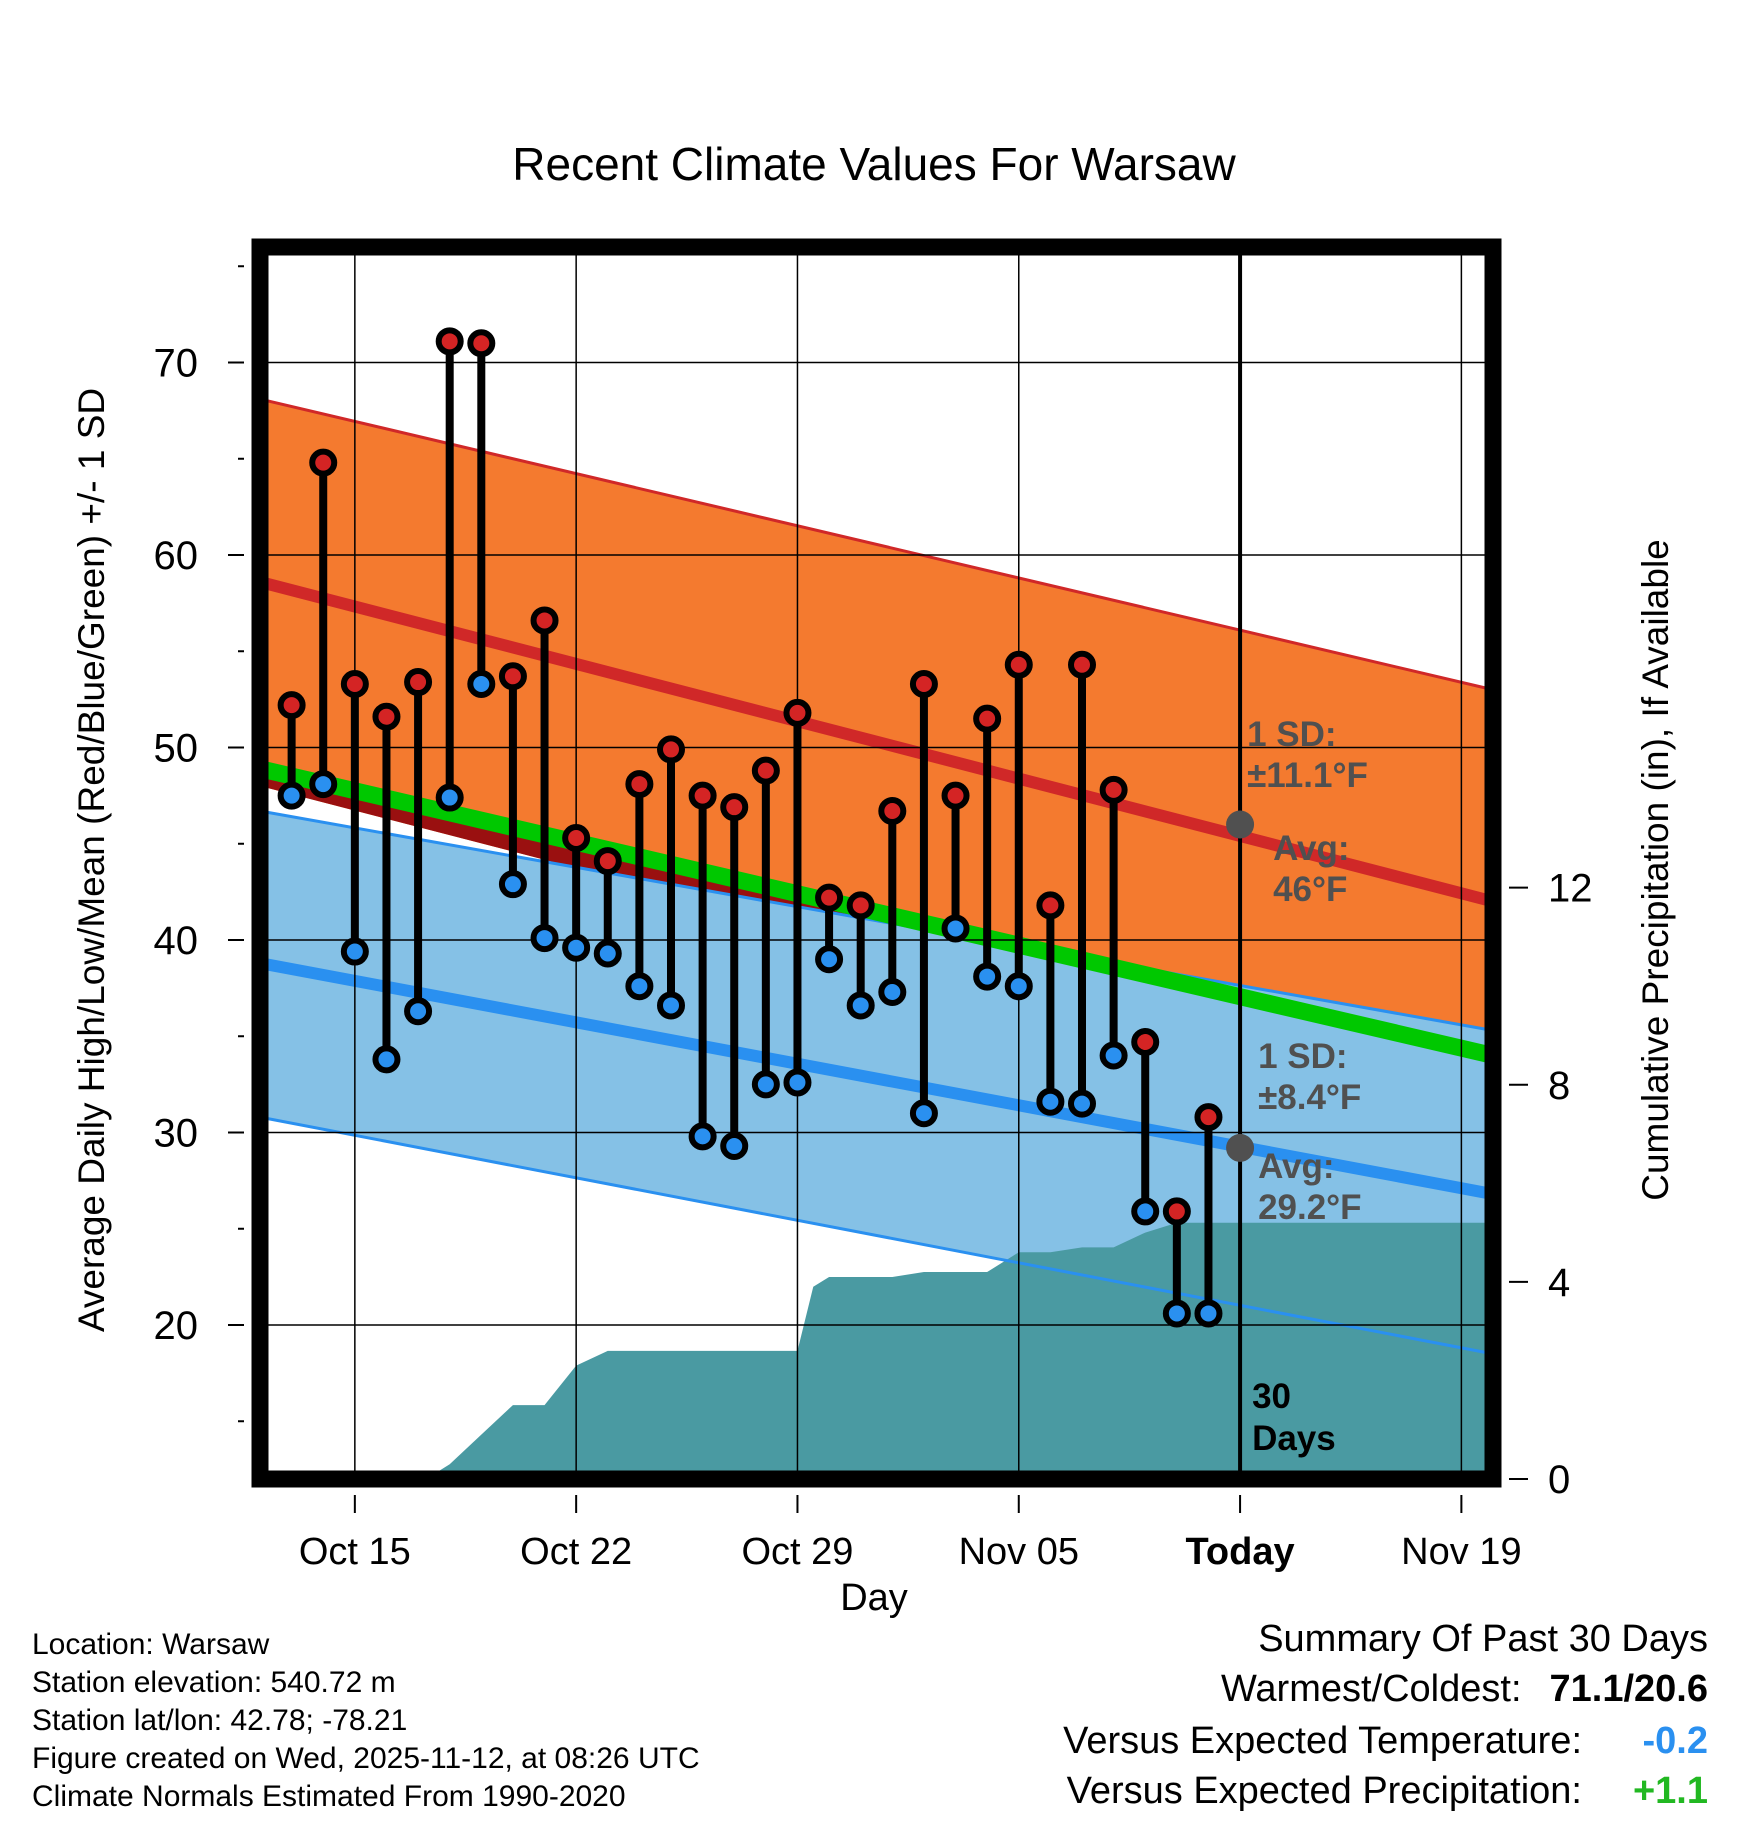 This screenshot has width=1748, height=1828. I want to click on precip-area, so click(876, 1350).